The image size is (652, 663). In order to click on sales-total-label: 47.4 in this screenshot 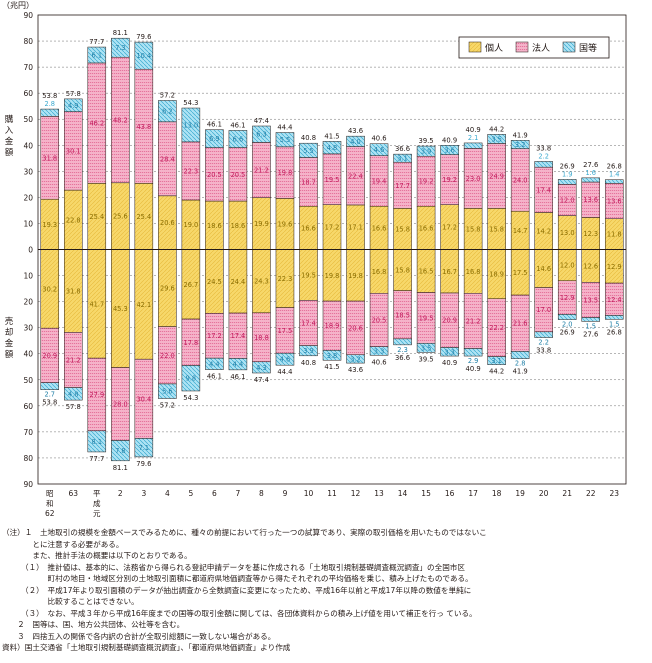, I will do `click(261, 380)`.